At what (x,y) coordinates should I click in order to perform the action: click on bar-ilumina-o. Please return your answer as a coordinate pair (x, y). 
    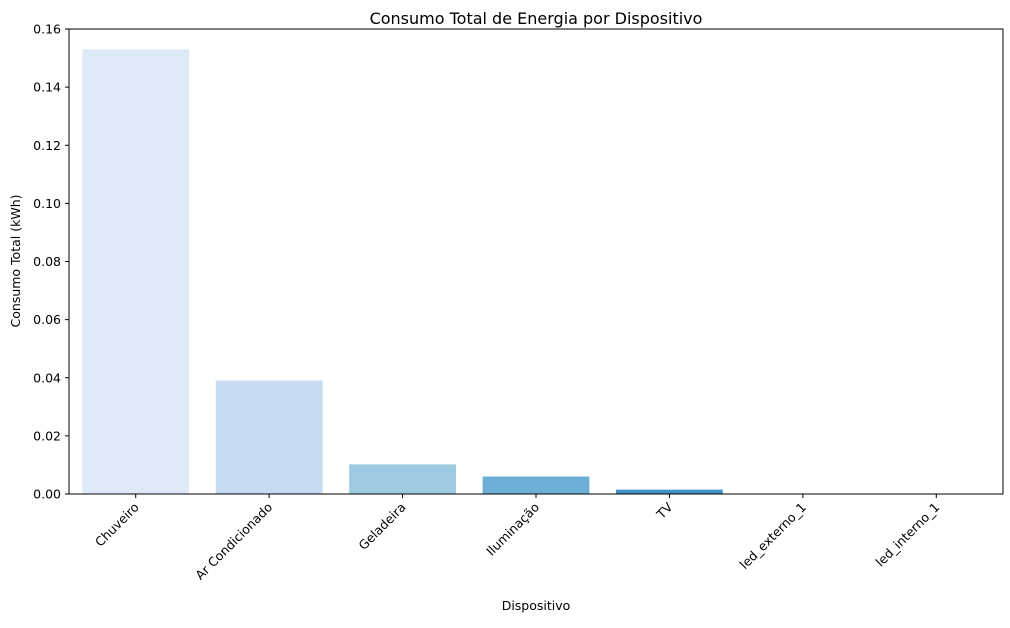
    Looking at the image, I should click on (536, 485).